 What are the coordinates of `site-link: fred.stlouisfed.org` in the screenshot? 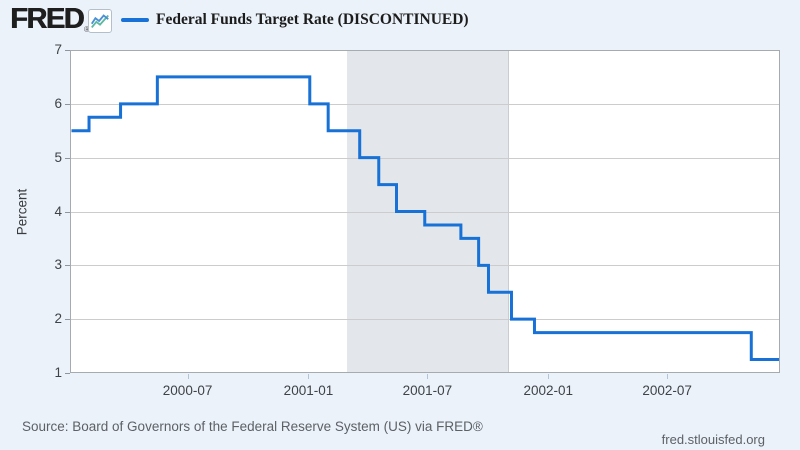 It's located at (713, 439).